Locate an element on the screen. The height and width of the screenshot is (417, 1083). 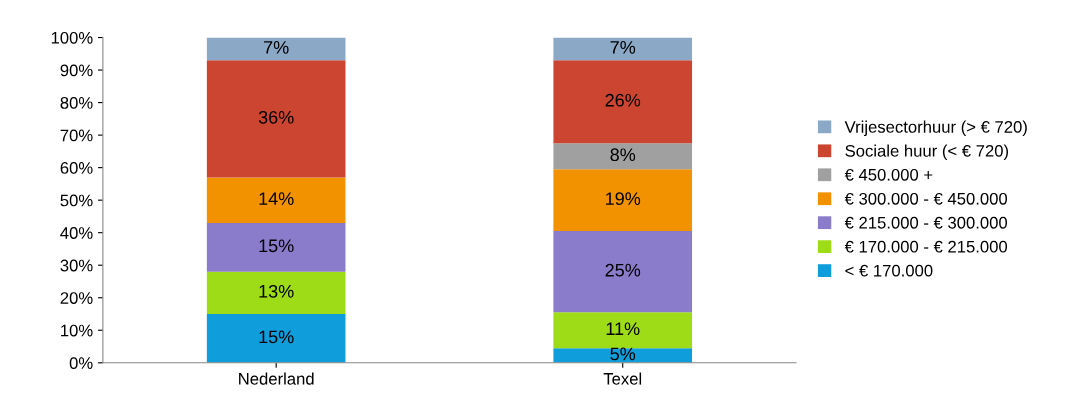
data-label: 13% is located at coordinates (276, 291).